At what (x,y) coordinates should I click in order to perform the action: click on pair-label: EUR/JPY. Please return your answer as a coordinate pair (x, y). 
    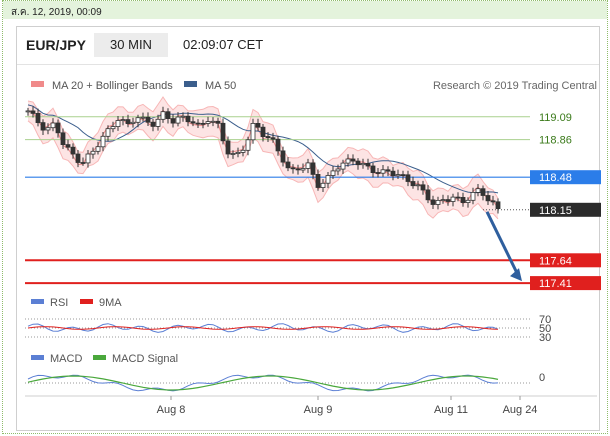
    Looking at the image, I should click on (56, 45).